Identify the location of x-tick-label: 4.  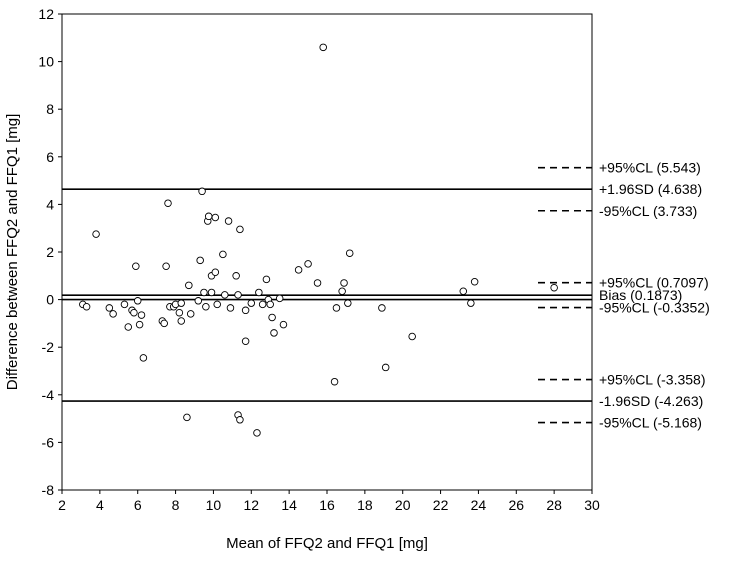
(100, 505).